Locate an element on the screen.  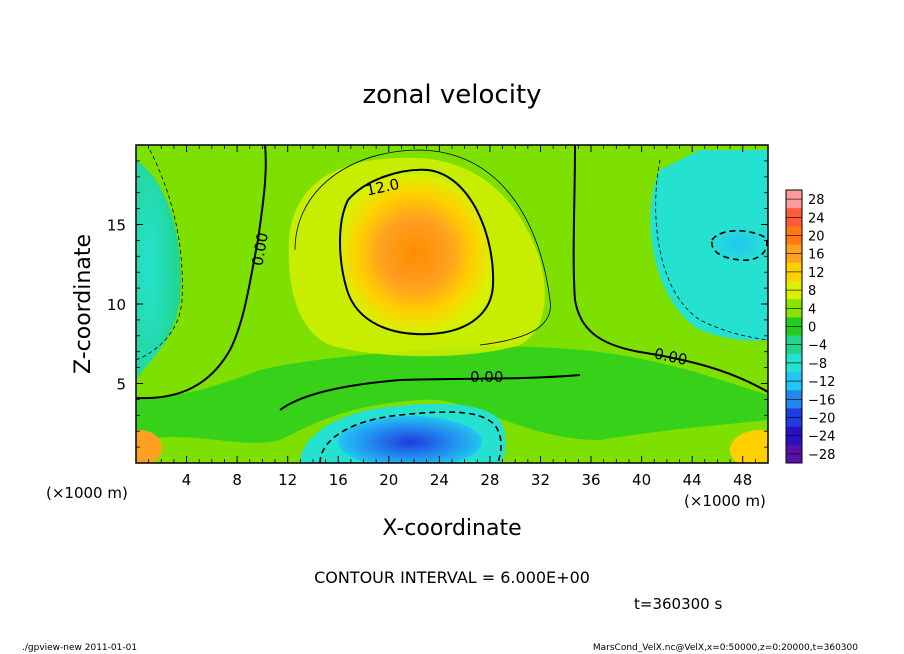
x-tick-label: 16 is located at coordinates (338, 480).